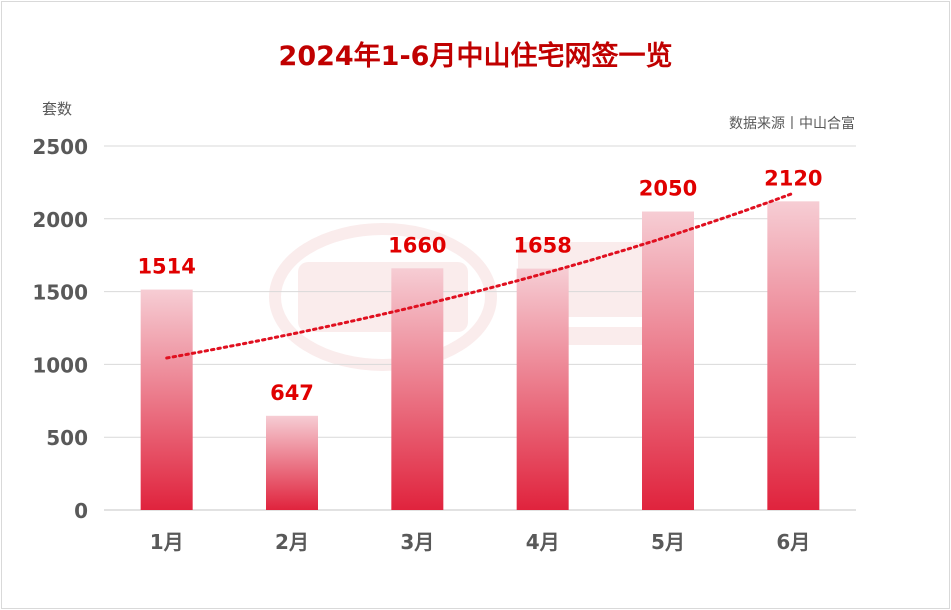 The image size is (951, 610). I want to click on y-axis-label: 套数, so click(57, 109).